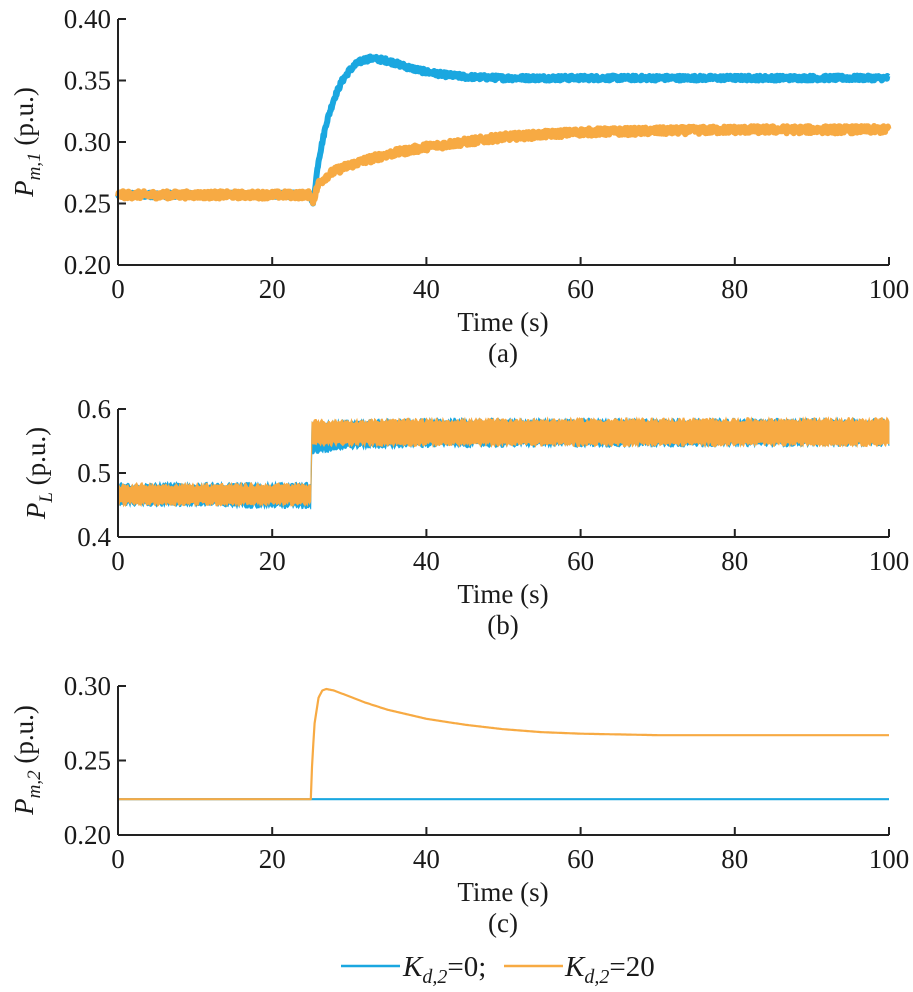 The width and height of the screenshot is (913, 992). I want to click on panel-b-ylabel-sub: L, so click(46, 498).